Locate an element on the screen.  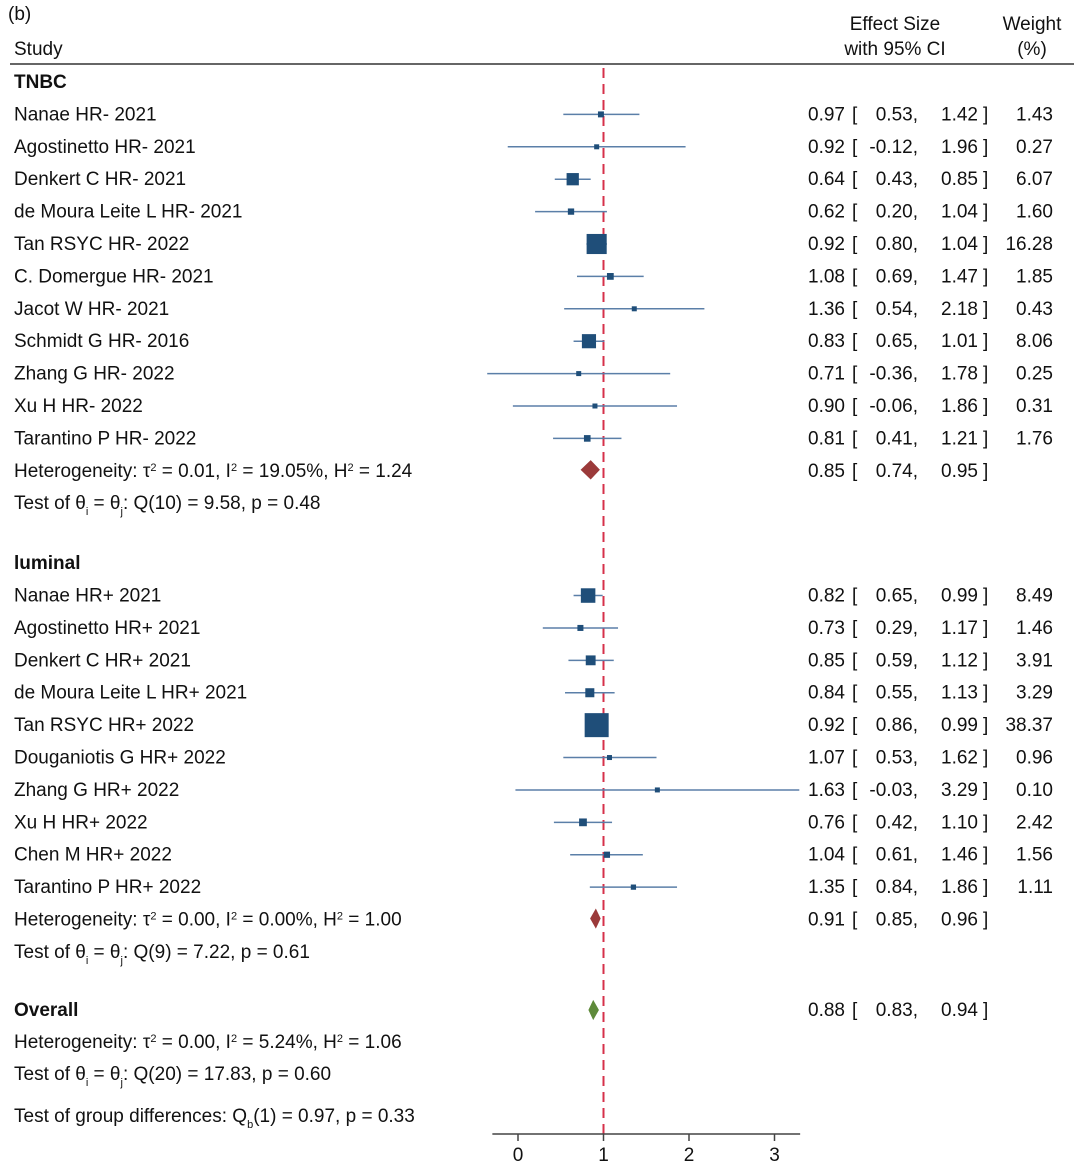
group-1-study-11-ci-open-bracket: [ is located at coordinates (855, 438).